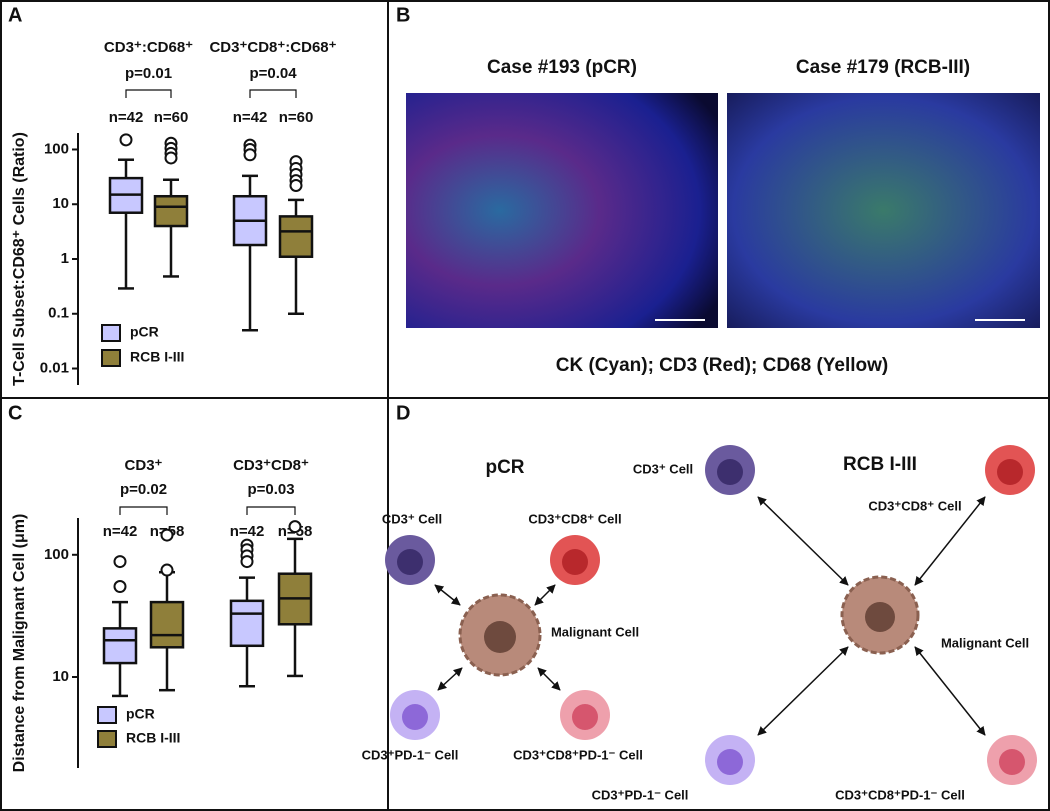 This screenshot has height=811, width=1050. What do you see at coordinates (148, 47) in the screenshot?
I see `group-label: CD3⁺:CD68⁺` at bounding box center [148, 47].